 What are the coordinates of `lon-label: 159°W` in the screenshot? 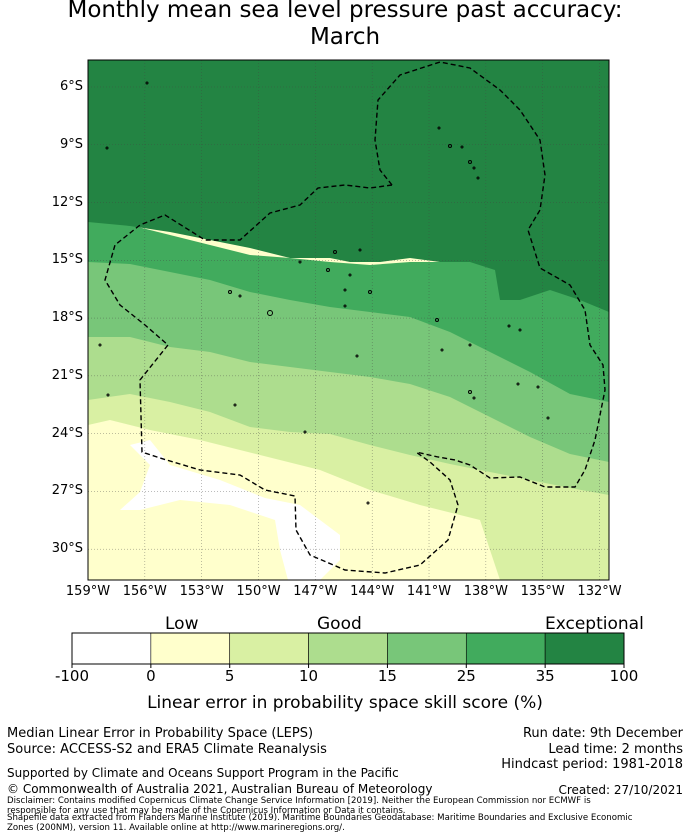 It's located at (88, 591).